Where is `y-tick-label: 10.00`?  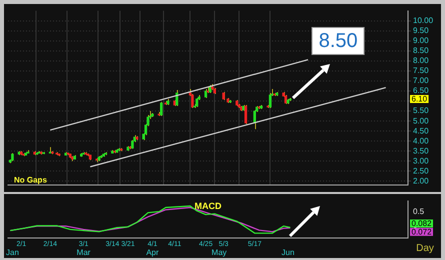 y-tick-label: 10.00 is located at coordinates (423, 21).